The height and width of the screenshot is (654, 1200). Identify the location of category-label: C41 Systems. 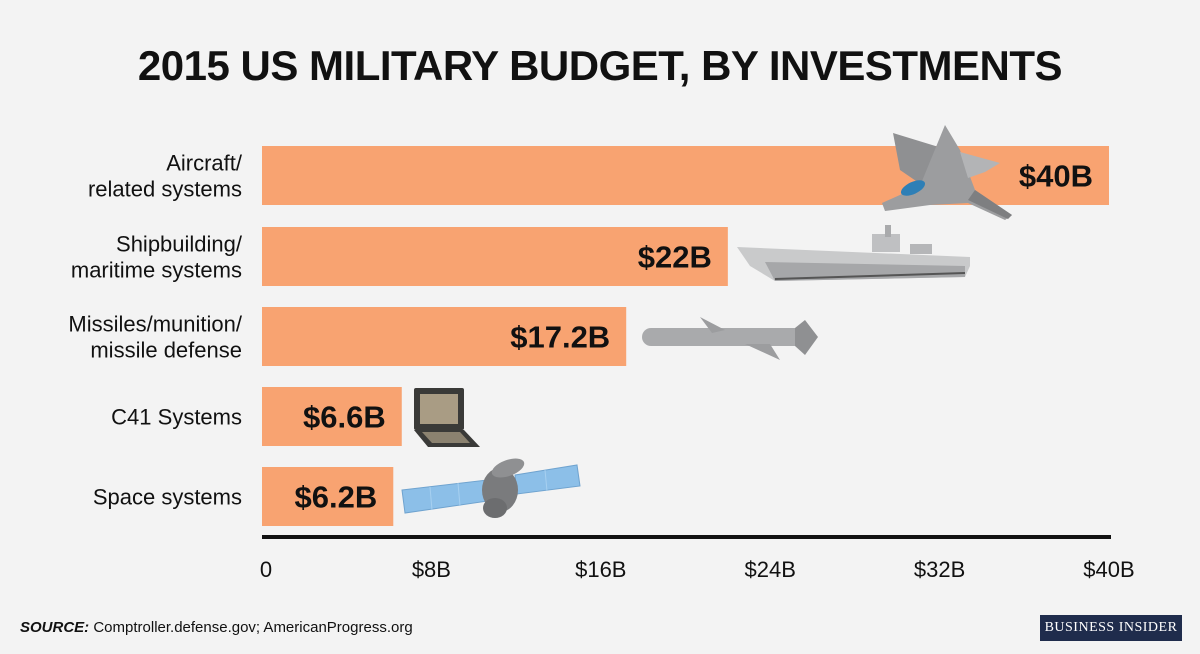
(176, 417).